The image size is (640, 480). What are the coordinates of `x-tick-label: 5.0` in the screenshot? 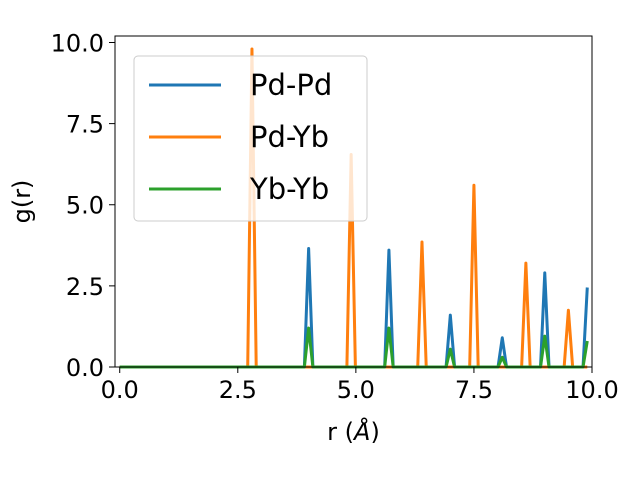 It's located at (356, 390).